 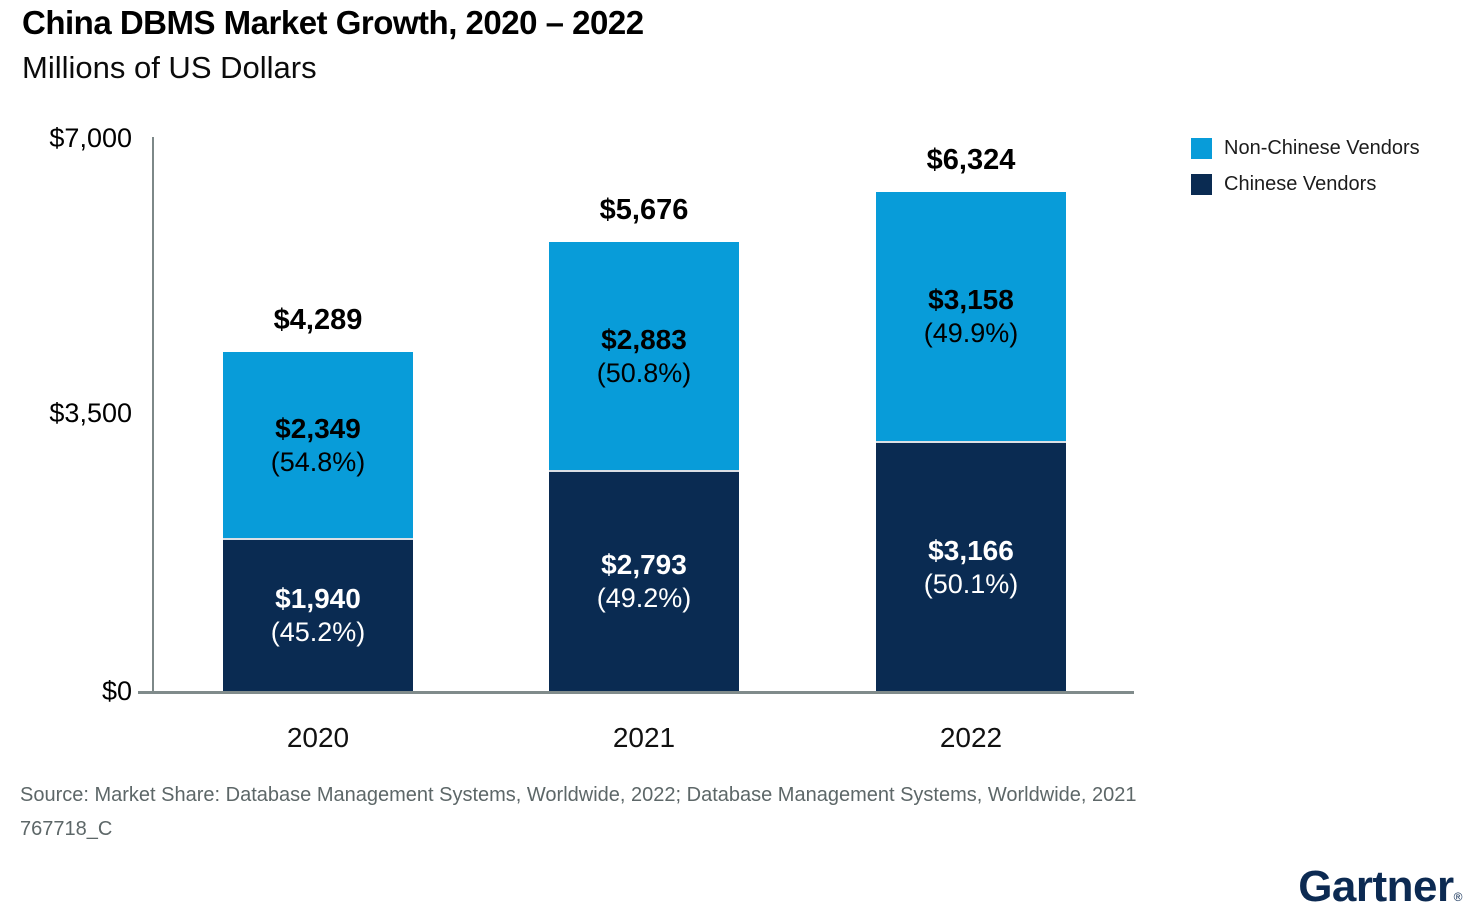 What do you see at coordinates (971, 737) in the screenshot?
I see `x-axis-label-2022: 2022` at bounding box center [971, 737].